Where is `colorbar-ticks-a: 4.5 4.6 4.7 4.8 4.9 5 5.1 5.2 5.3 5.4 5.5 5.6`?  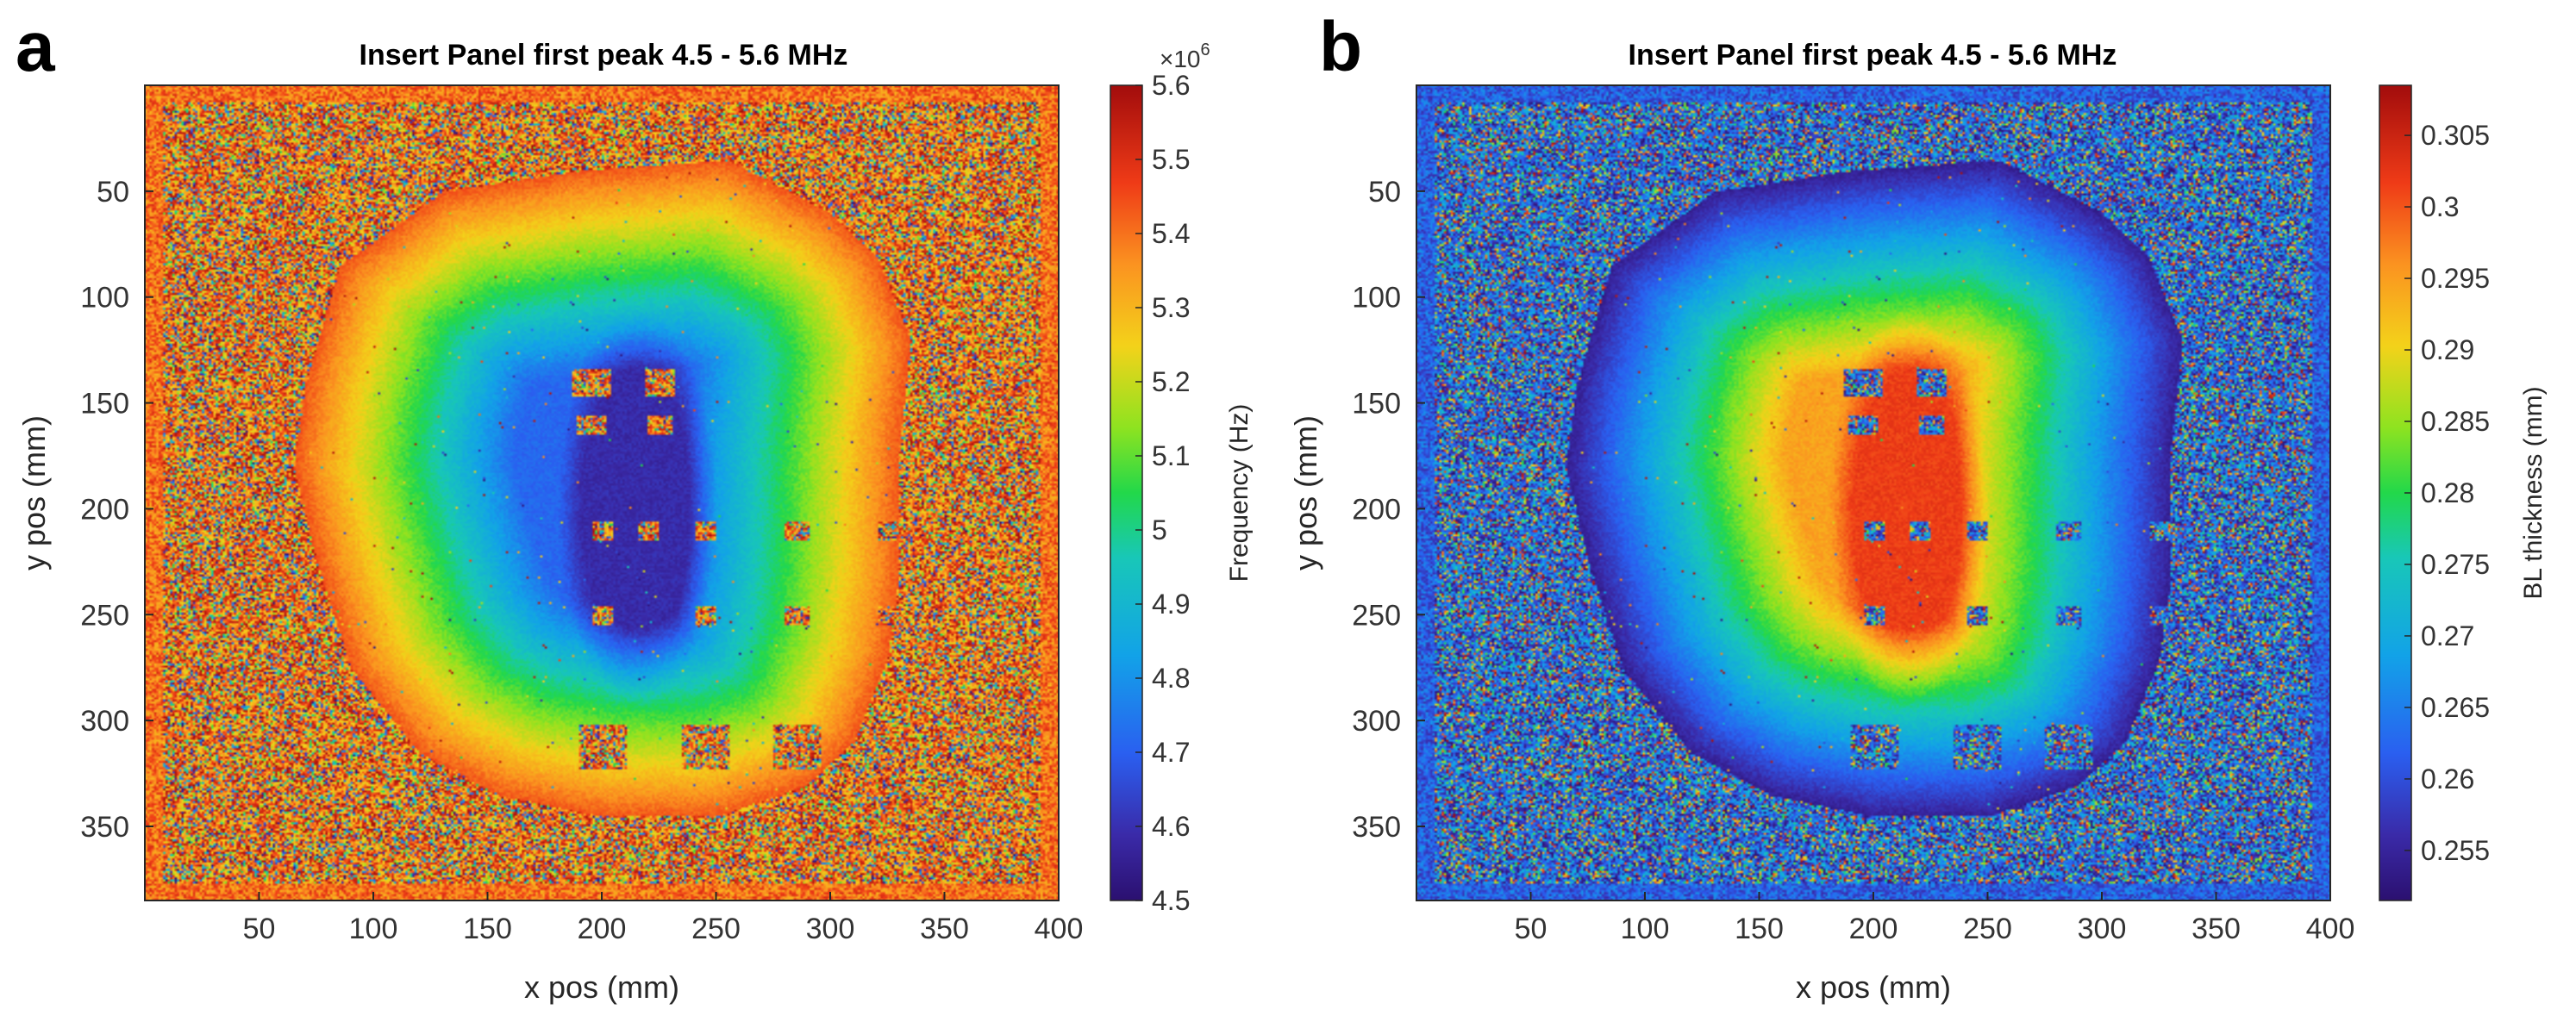
colorbar-ticks-a: 4.5 4.6 4.7 4.8 4.9 5 5.1 5.2 5.3 5.4 5.5 5.6 is located at coordinates (1163, 493).